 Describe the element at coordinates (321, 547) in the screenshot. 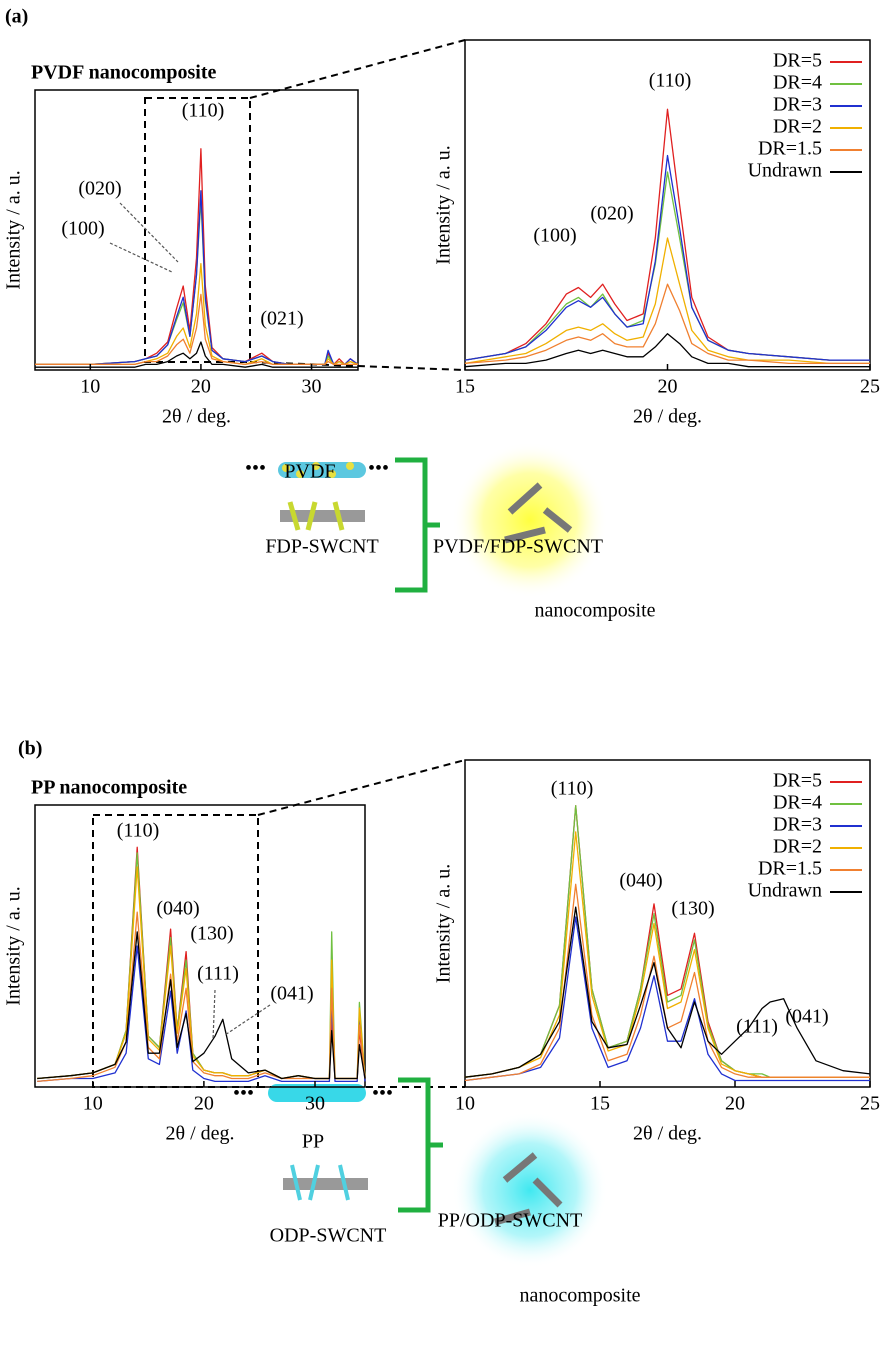

I see `label: FDP-SWCNT` at that location.